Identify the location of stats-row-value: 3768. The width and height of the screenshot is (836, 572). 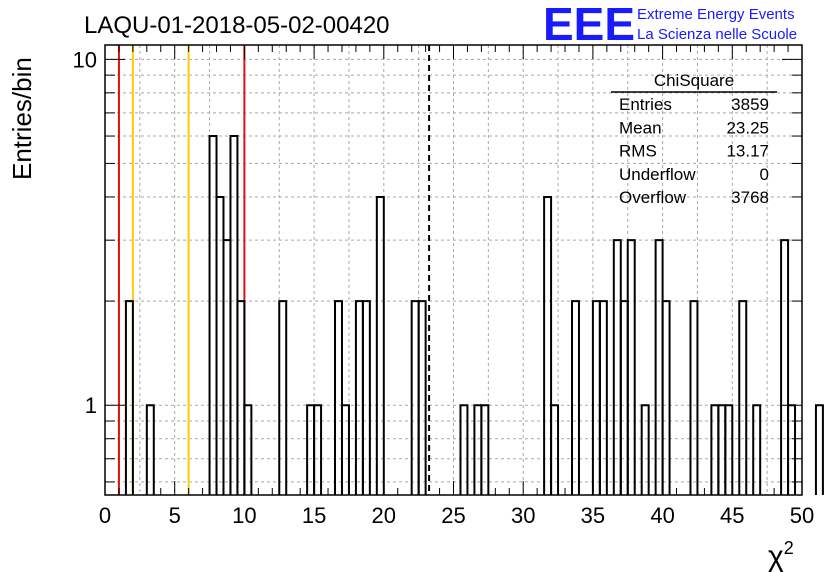
(750, 197).